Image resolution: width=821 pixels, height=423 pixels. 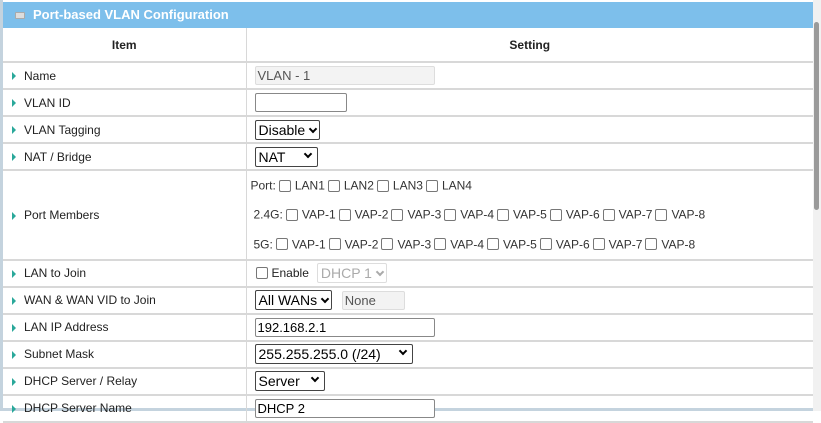 What do you see at coordinates (532, 185) in the screenshot?
I see `port-row: Port: LAN1 LAN2 LAN3 LAN4` at bounding box center [532, 185].